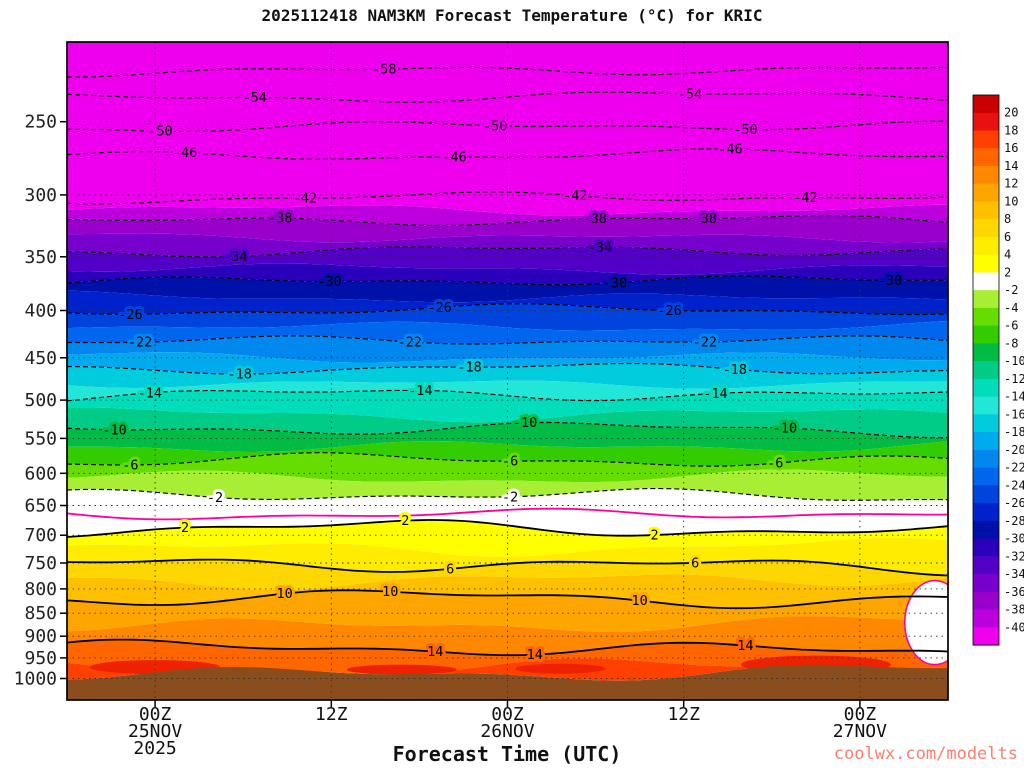 The width and height of the screenshot is (1024, 768). What do you see at coordinates (35, 679) in the screenshot?
I see `y-tick-label: 1000` at bounding box center [35, 679].